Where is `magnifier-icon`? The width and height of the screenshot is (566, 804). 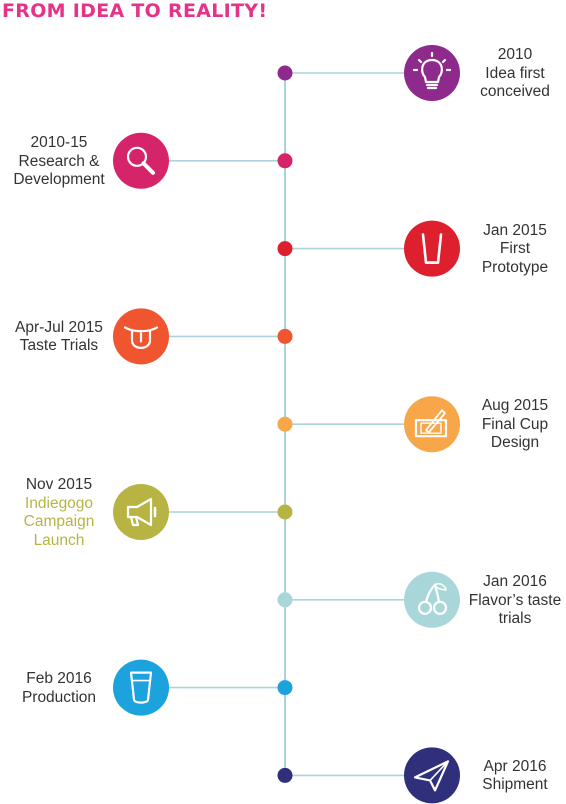 magnifier-icon is located at coordinates (141, 160).